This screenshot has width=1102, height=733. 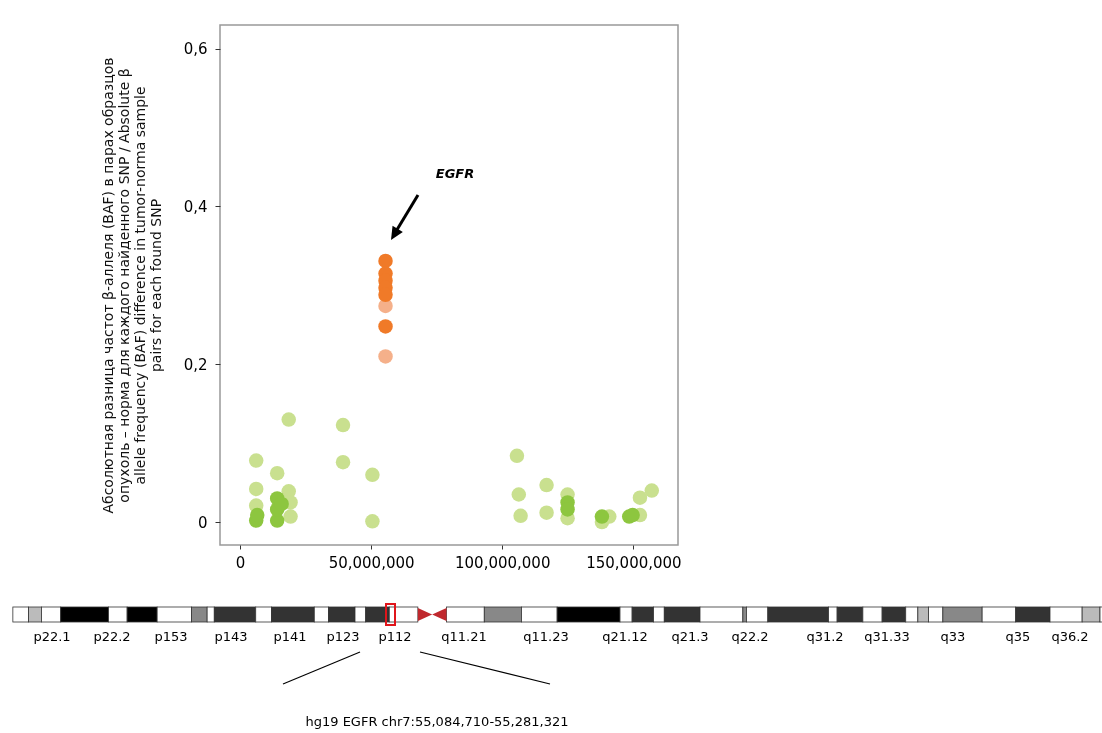 What do you see at coordinates (953, 636) in the screenshot?
I see `text: q33` at bounding box center [953, 636].